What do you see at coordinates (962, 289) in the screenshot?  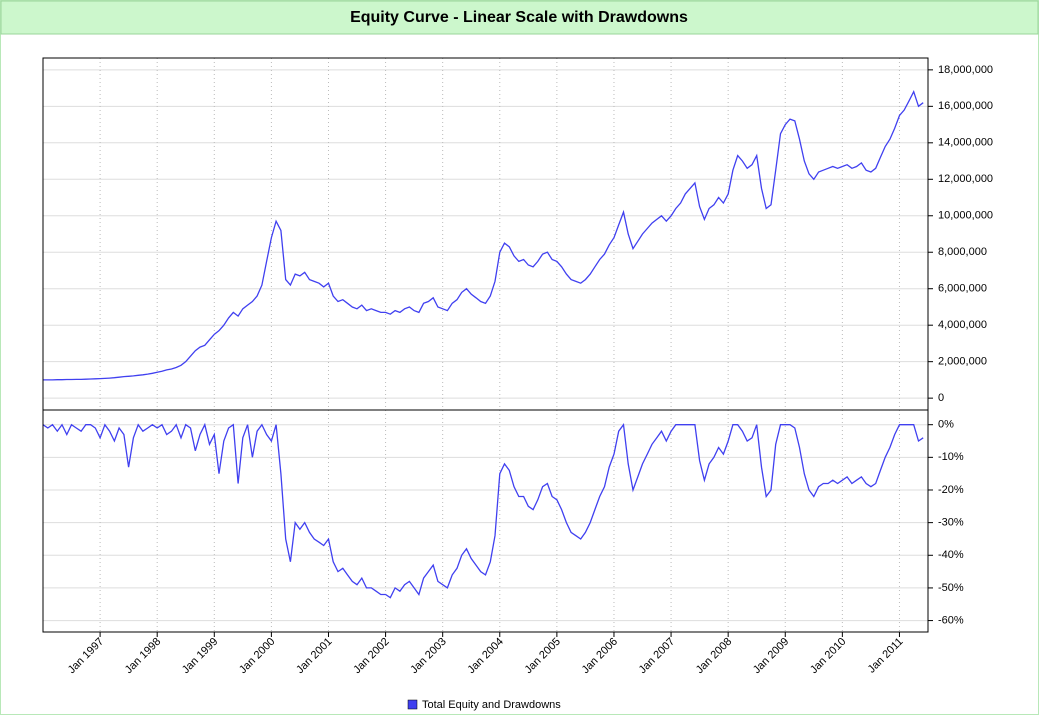 I see `y-tick-label: 6,000,000` at bounding box center [962, 289].